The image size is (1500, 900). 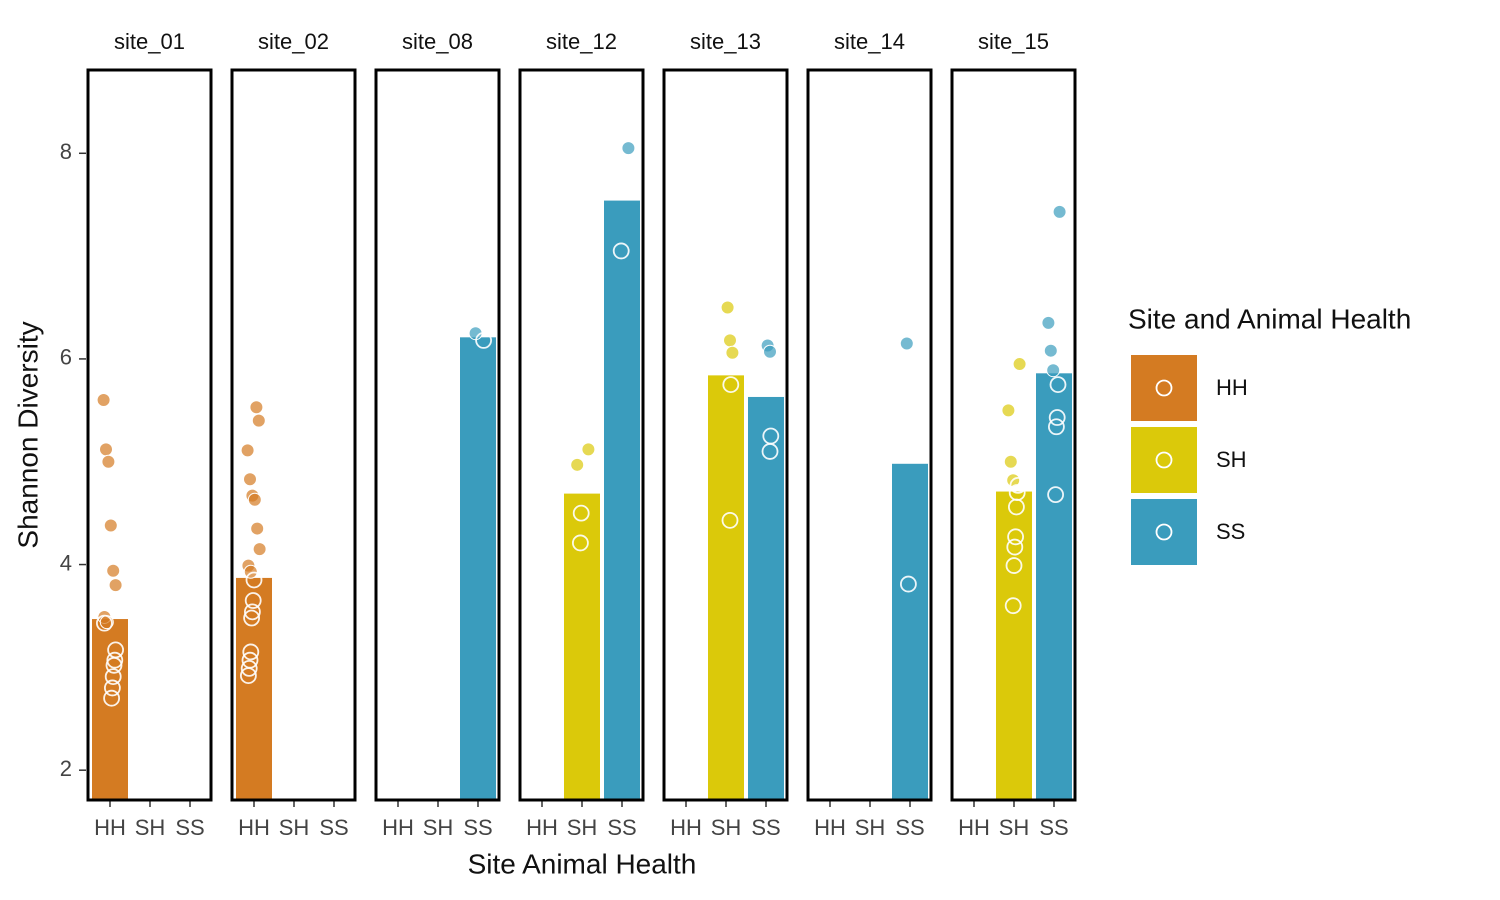 I want to click on facet-title: site_02, so click(x=293, y=41).